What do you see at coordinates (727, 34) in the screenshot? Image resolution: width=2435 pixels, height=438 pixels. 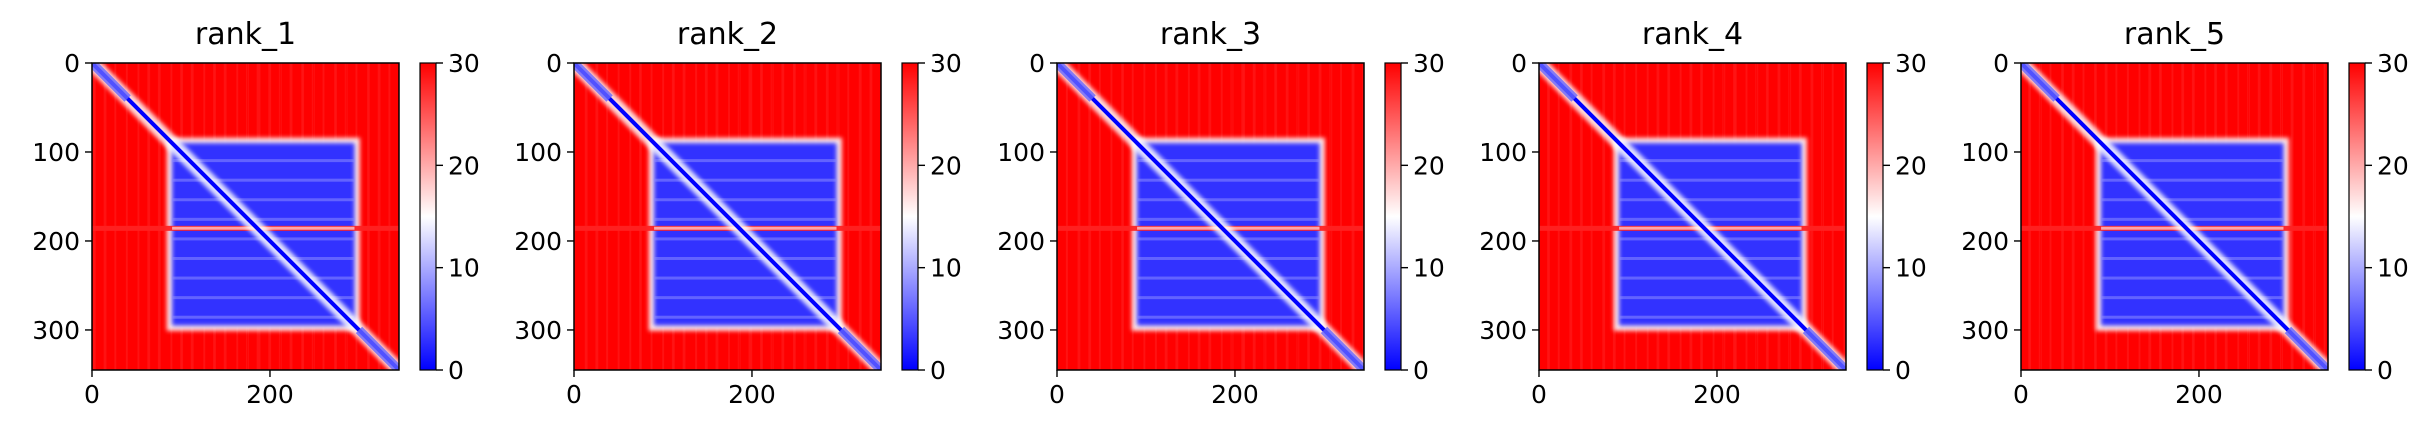 I see `panel-title: rank_2` at bounding box center [727, 34].